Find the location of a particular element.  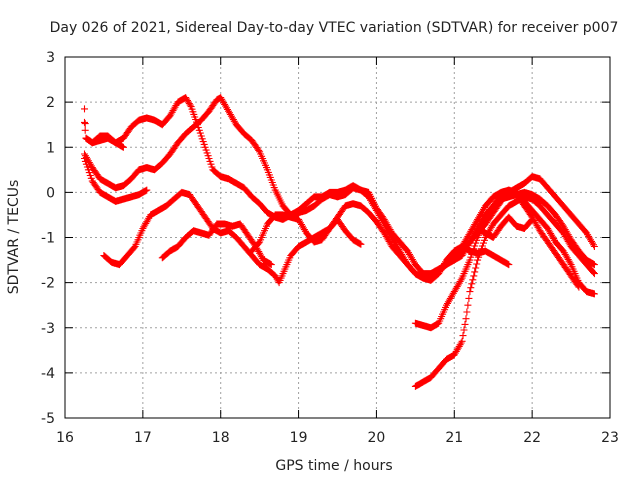

y-tick-label: 3 is located at coordinates (50, 58).